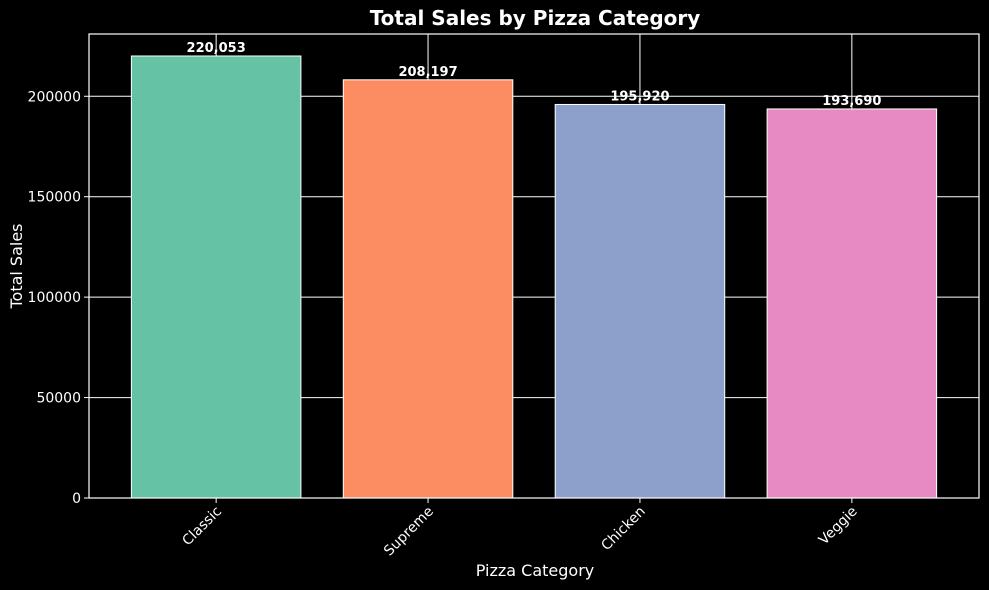 The width and height of the screenshot is (989, 590). Describe the element at coordinates (216, 277) in the screenshot. I see `bar-classic` at that location.